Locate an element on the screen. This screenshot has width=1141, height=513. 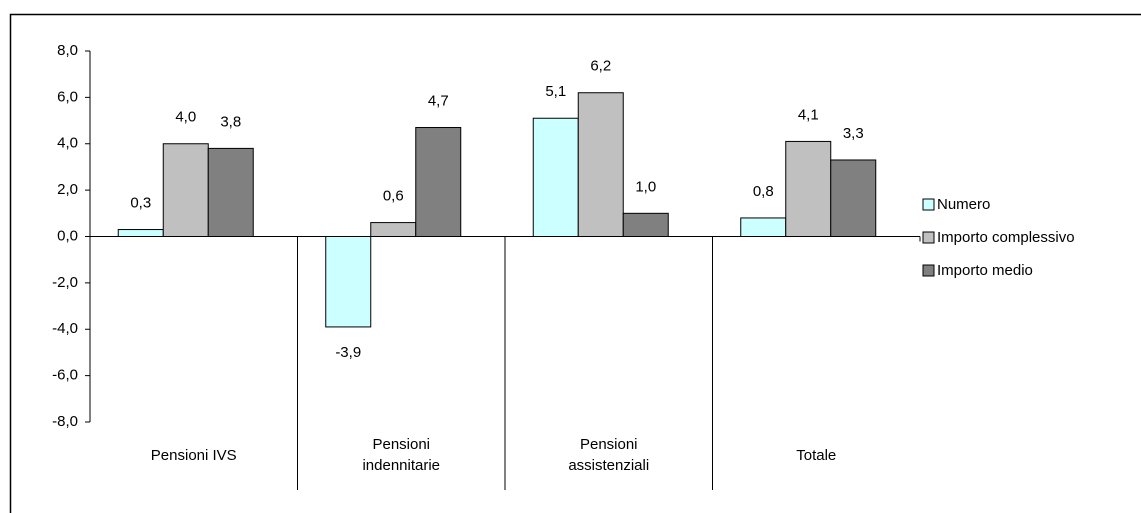
y-tick-label: -6,0 is located at coordinates (65, 375).